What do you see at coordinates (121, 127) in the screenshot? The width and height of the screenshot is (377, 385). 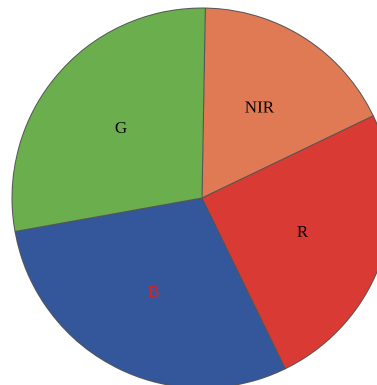 I see `pie-label-g: G` at bounding box center [121, 127].